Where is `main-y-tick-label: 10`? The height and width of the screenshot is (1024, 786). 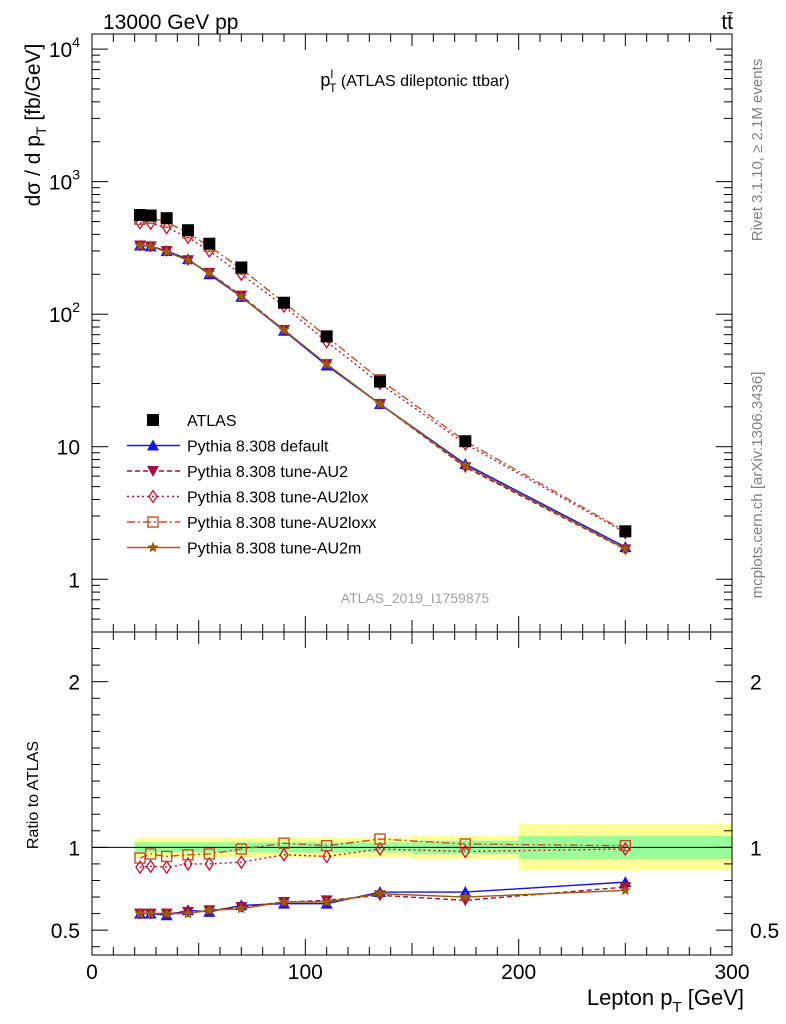
main-y-tick-label: 10 is located at coordinates (68, 448).